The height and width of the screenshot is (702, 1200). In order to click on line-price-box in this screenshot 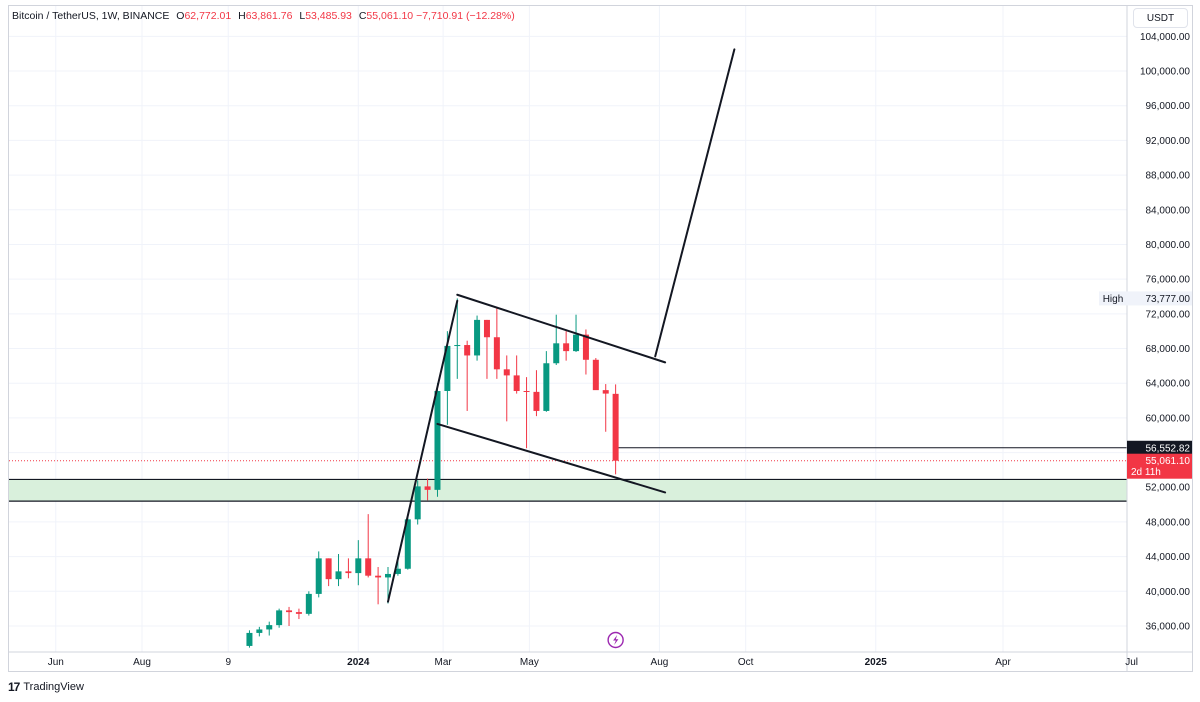, I will do `click(1159, 447)`.